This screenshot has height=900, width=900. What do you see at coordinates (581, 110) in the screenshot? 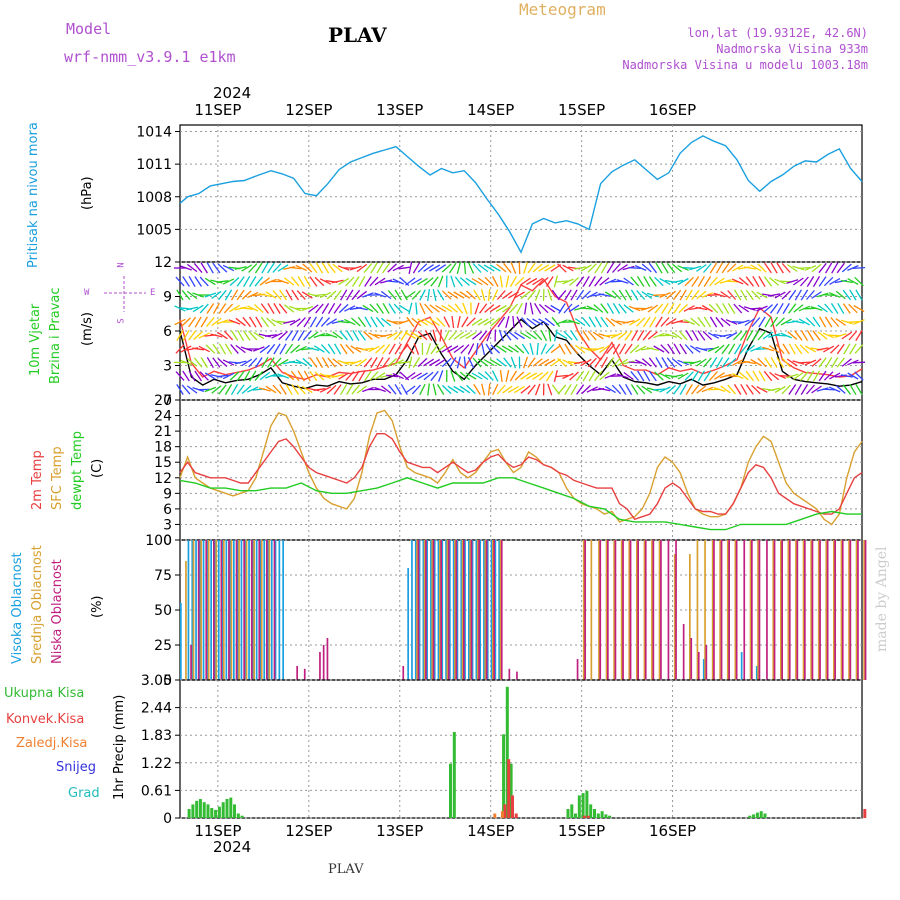
I see `day-label-top: 15SEP` at bounding box center [581, 110].